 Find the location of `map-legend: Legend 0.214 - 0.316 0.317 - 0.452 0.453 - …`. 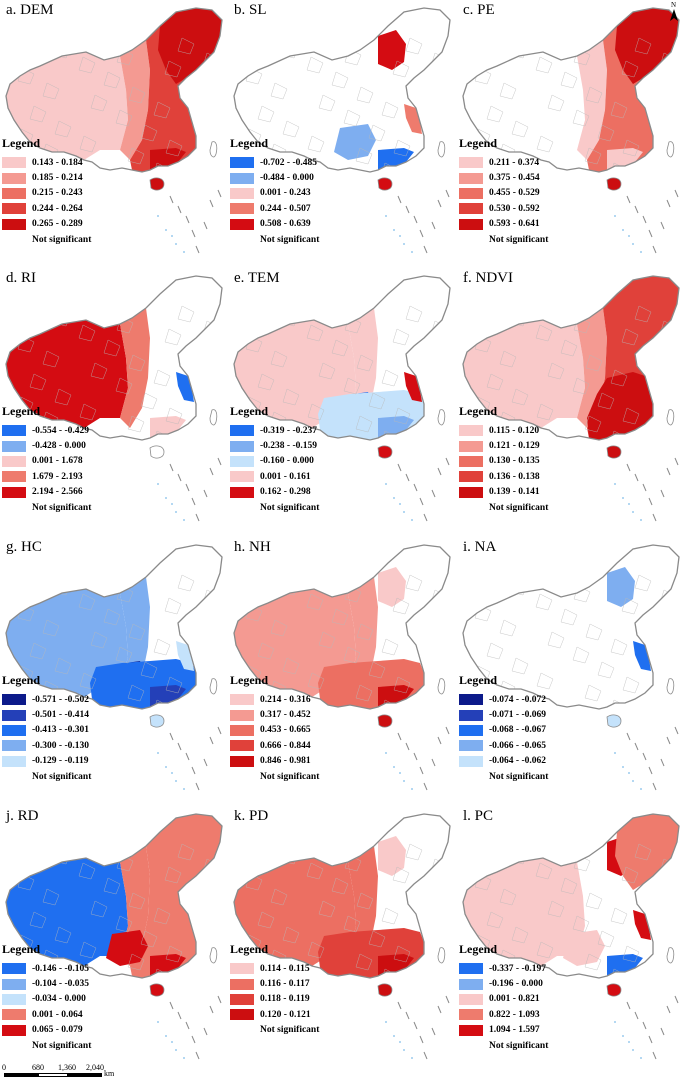

map-legend: Legend 0.214 - 0.316 0.317 - 0.452 0.453 - … is located at coordinates (290, 728).